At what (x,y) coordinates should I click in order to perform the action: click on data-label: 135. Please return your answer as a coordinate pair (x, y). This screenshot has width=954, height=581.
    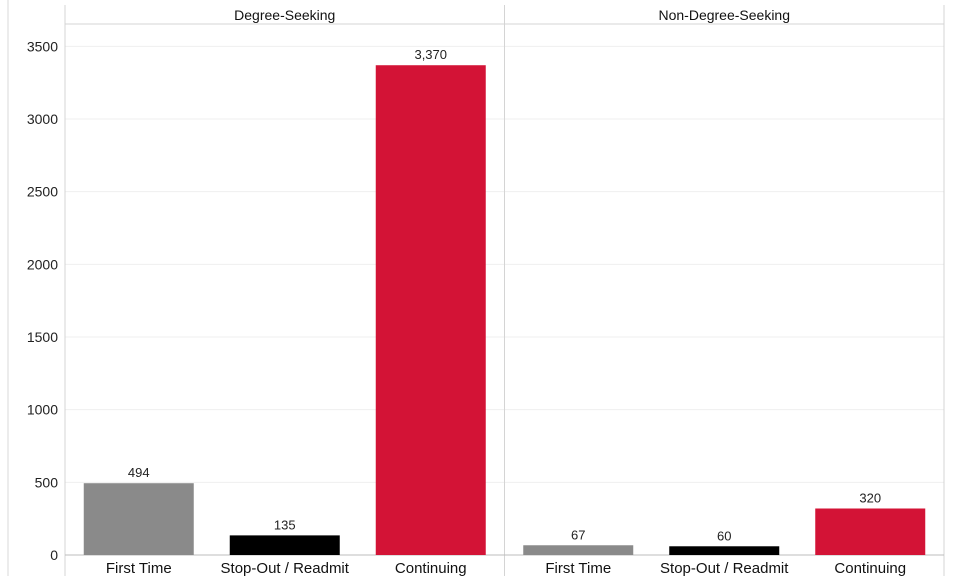
    Looking at the image, I should click on (285, 524).